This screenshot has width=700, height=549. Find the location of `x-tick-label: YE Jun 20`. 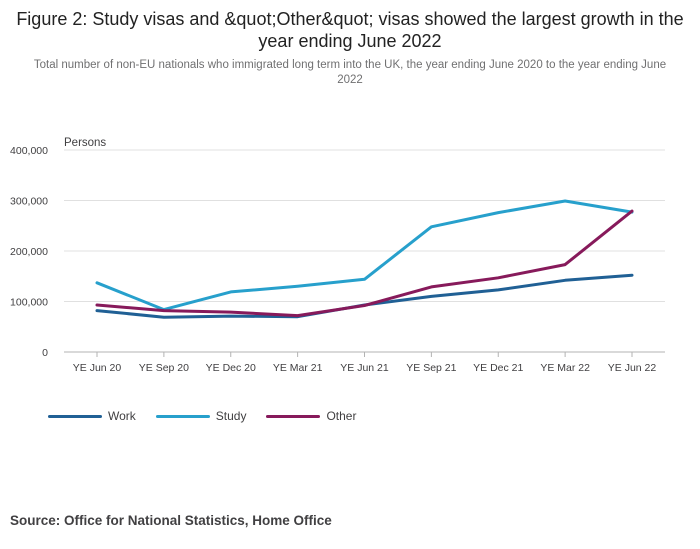

x-tick-label: YE Jun 20 is located at coordinates (97, 368).